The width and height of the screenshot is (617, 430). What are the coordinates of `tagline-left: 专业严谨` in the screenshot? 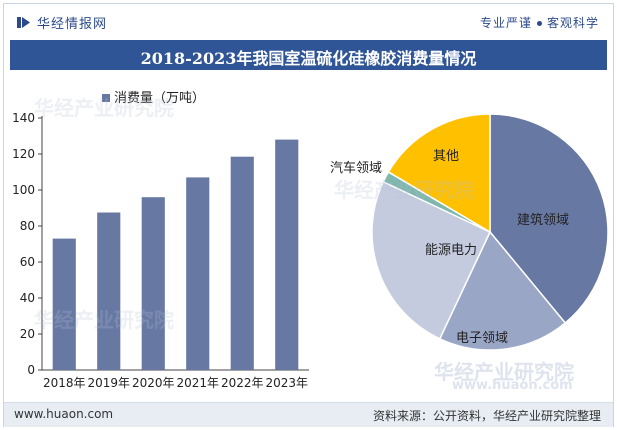 It's located at (505, 23).